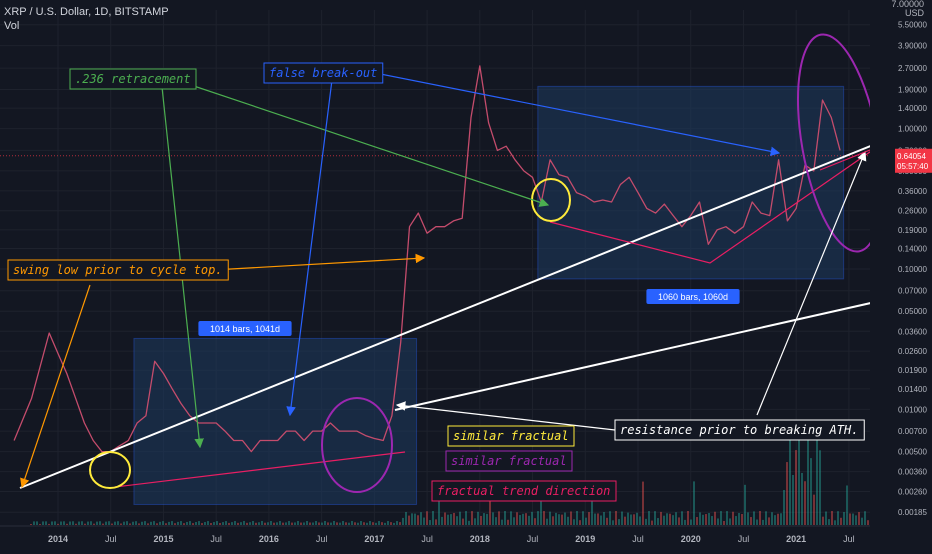  What do you see at coordinates (511, 436) in the screenshot?
I see `label-similar-yellow: similar fractual` at bounding box center [511, 436].